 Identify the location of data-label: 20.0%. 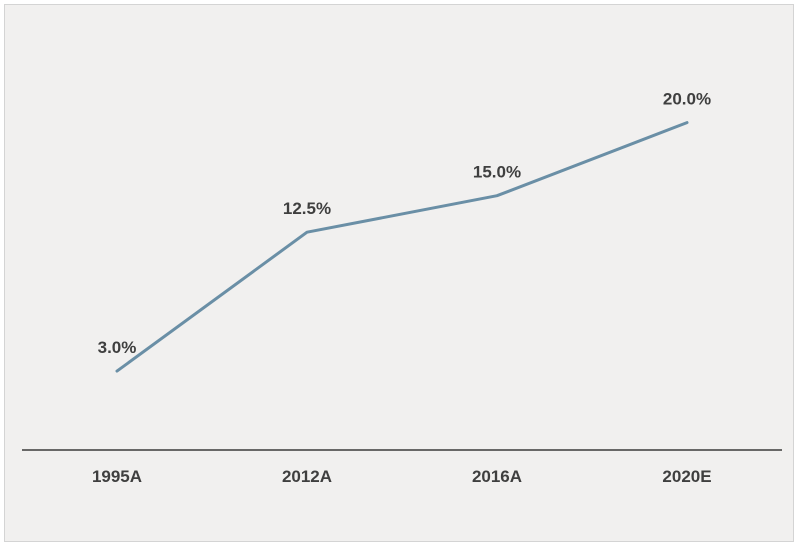
(687, 99).